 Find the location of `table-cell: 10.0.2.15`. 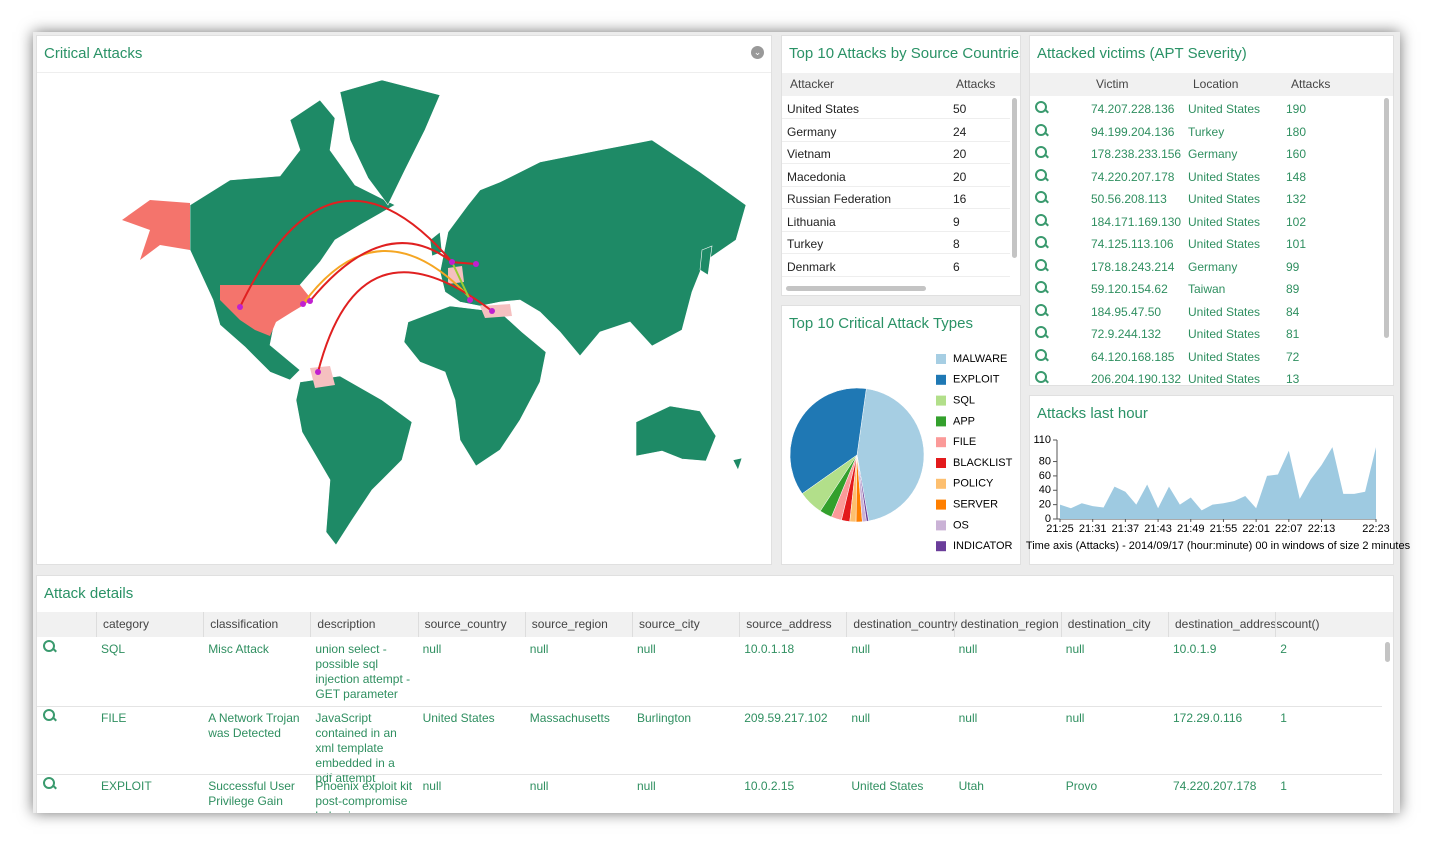

table-cell: 10.0.2.15 is located at coordinates (769, 786).